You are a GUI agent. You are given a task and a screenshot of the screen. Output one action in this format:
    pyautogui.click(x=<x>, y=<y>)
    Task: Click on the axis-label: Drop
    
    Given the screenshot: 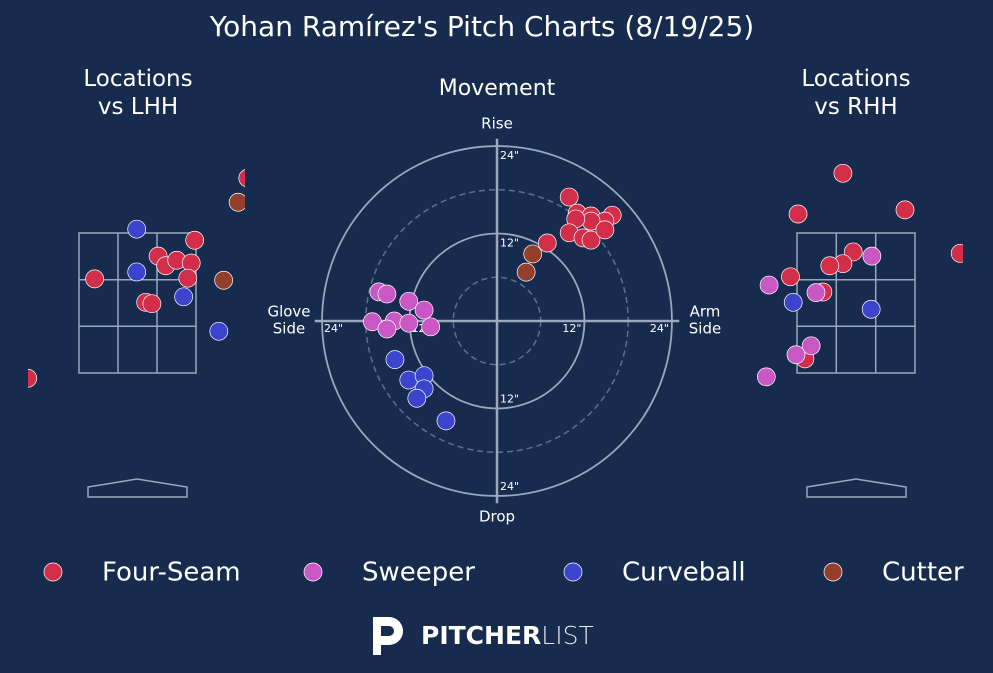 What is the action you would take?
    pyautogui.click(x=497, y=517)
    